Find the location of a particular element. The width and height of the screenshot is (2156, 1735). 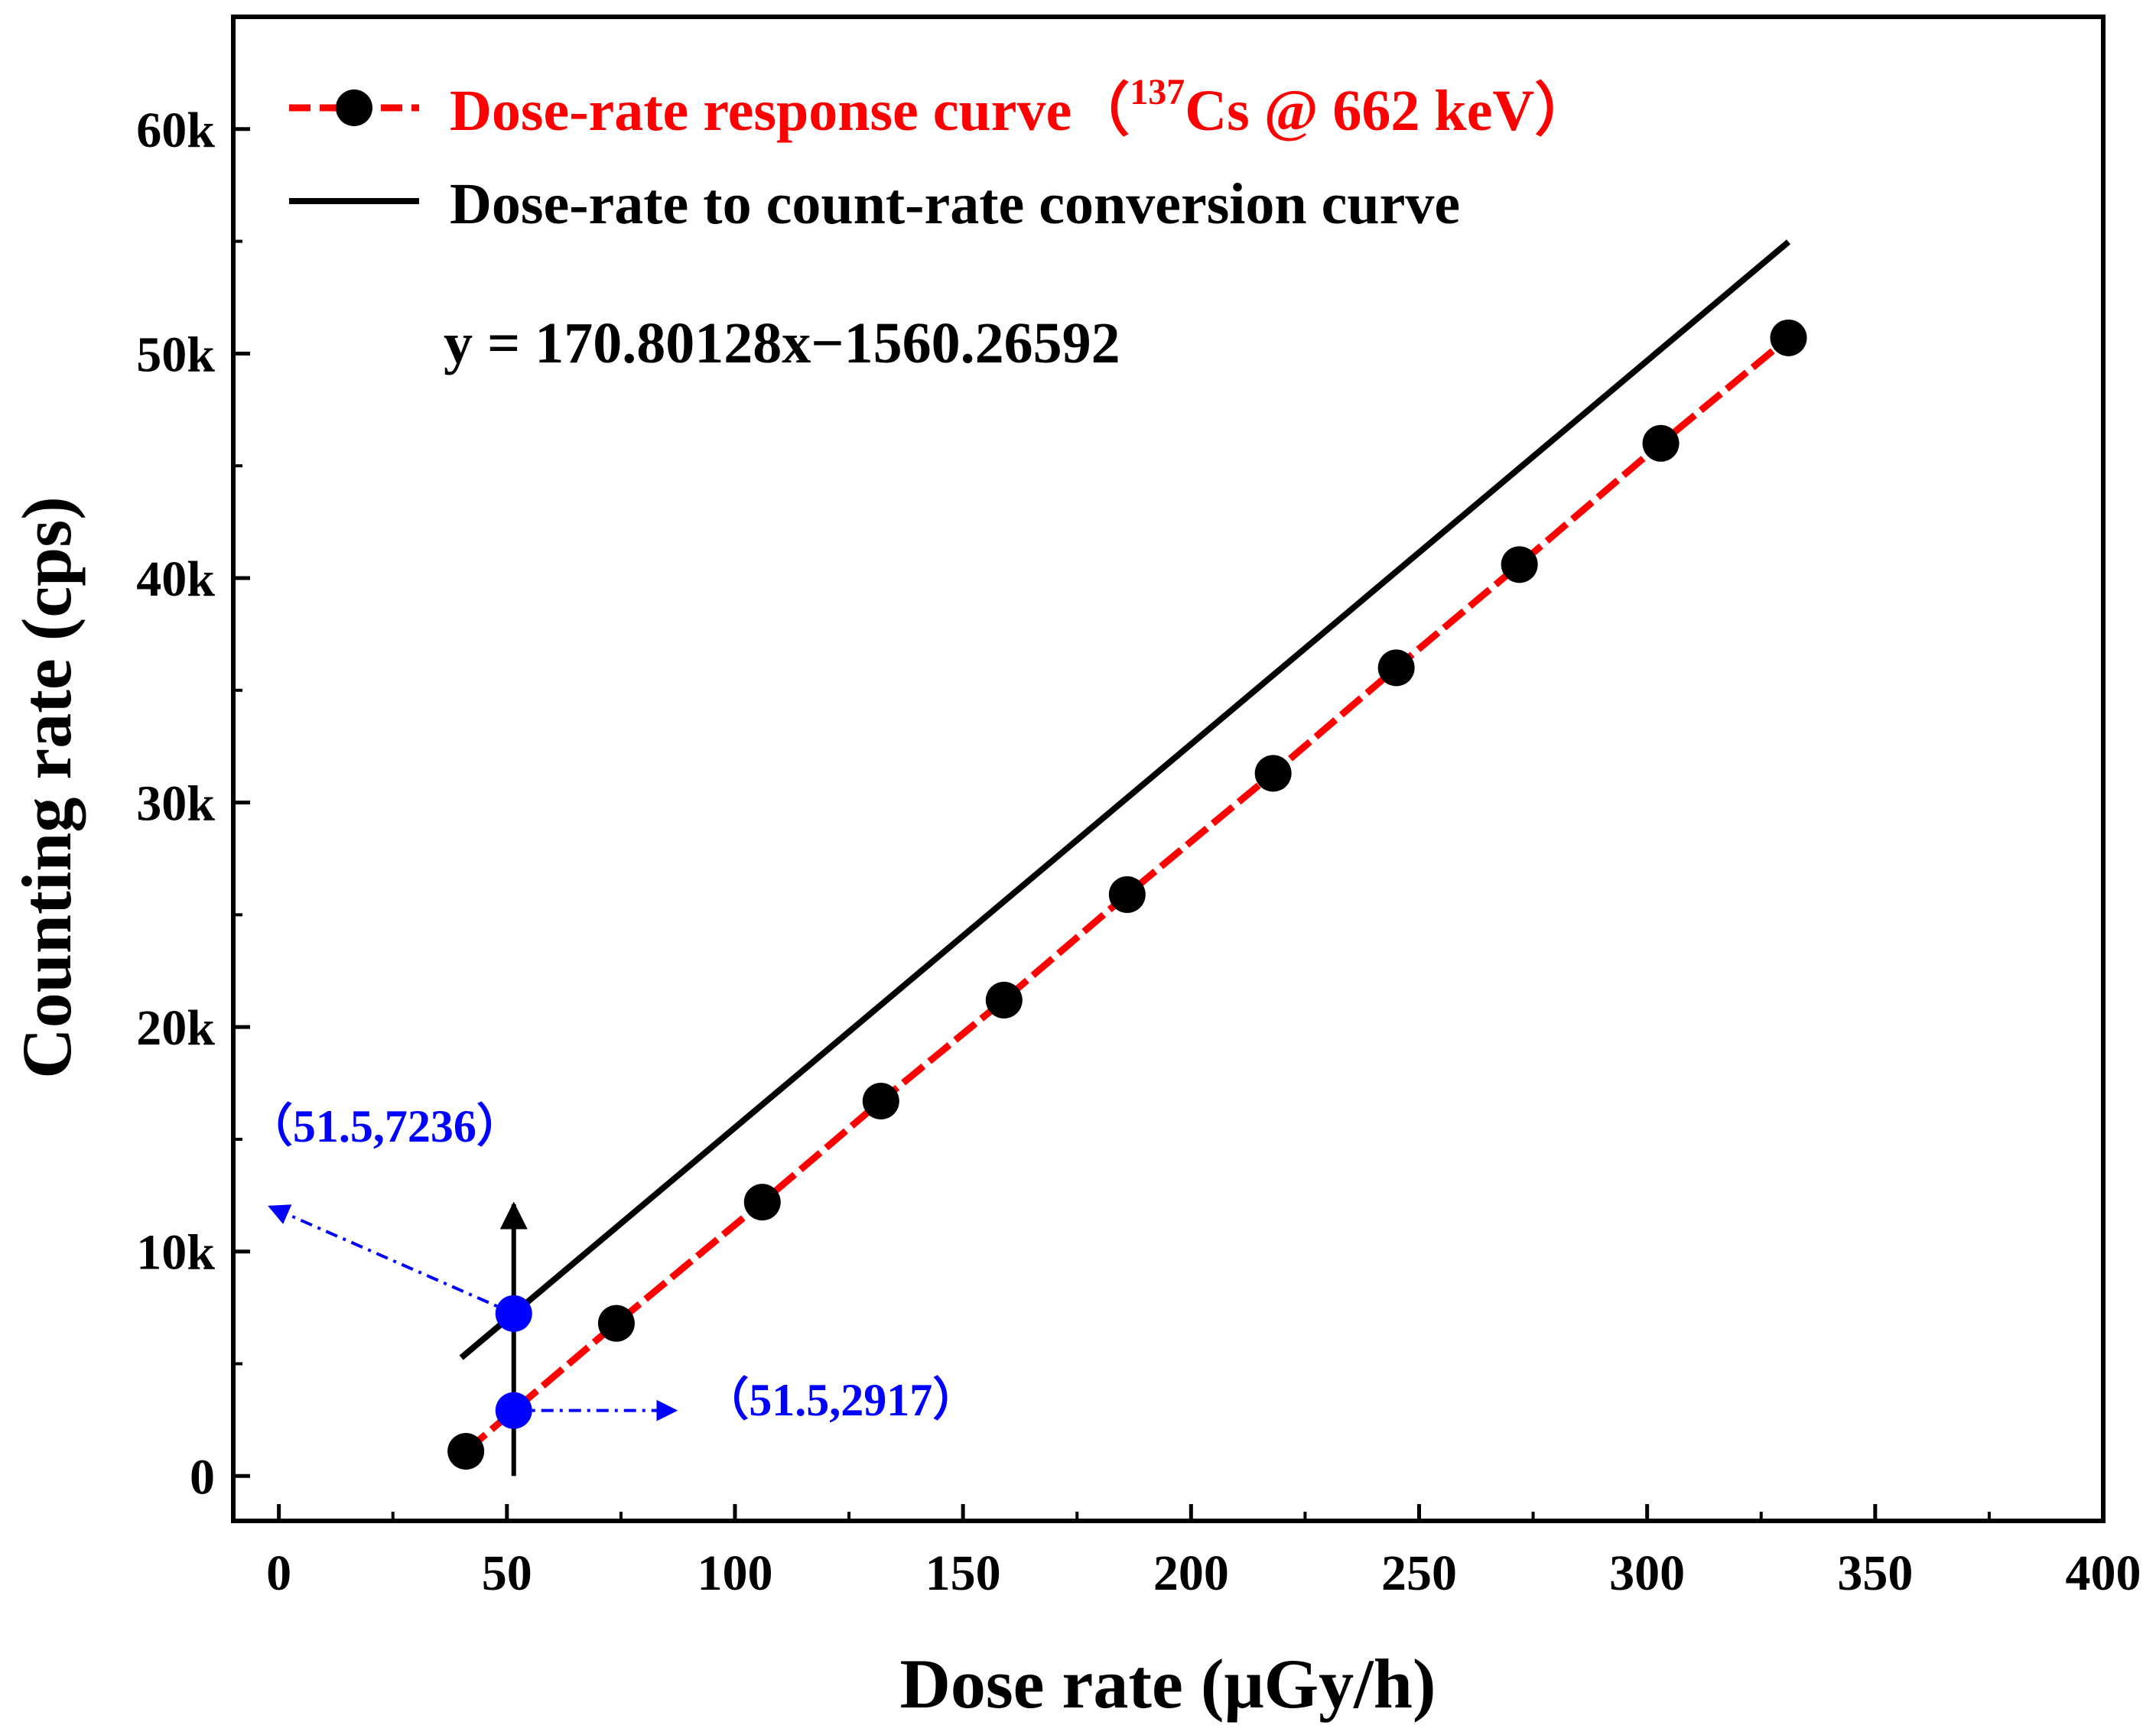

x-tick-label: 350 is located at coordinates (1875, 1573).